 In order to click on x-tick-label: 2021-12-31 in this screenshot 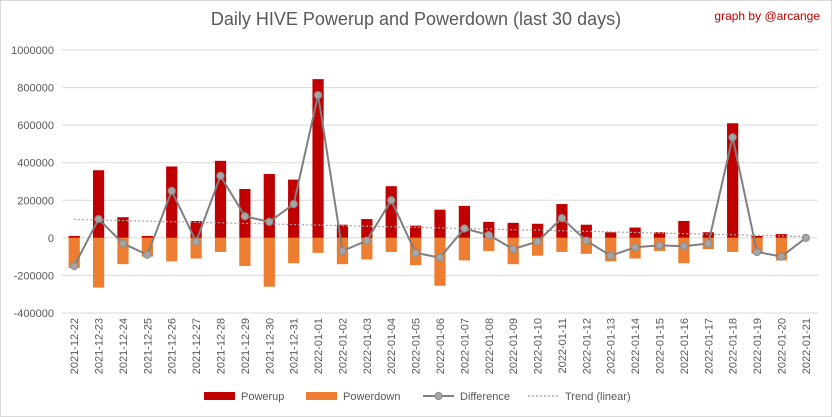, I will do `click(295, 346)`.